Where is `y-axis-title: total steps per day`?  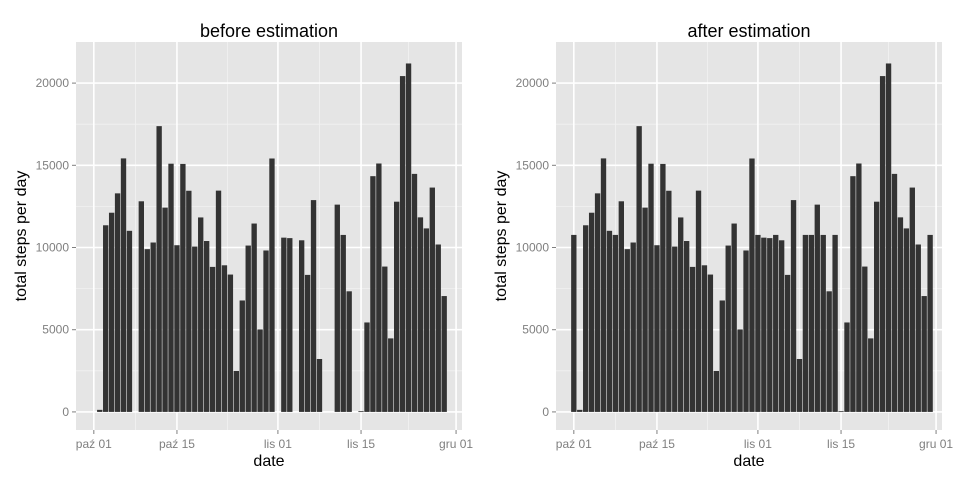
y-axis-title: total steps per day is located at coordinates (501, 236).